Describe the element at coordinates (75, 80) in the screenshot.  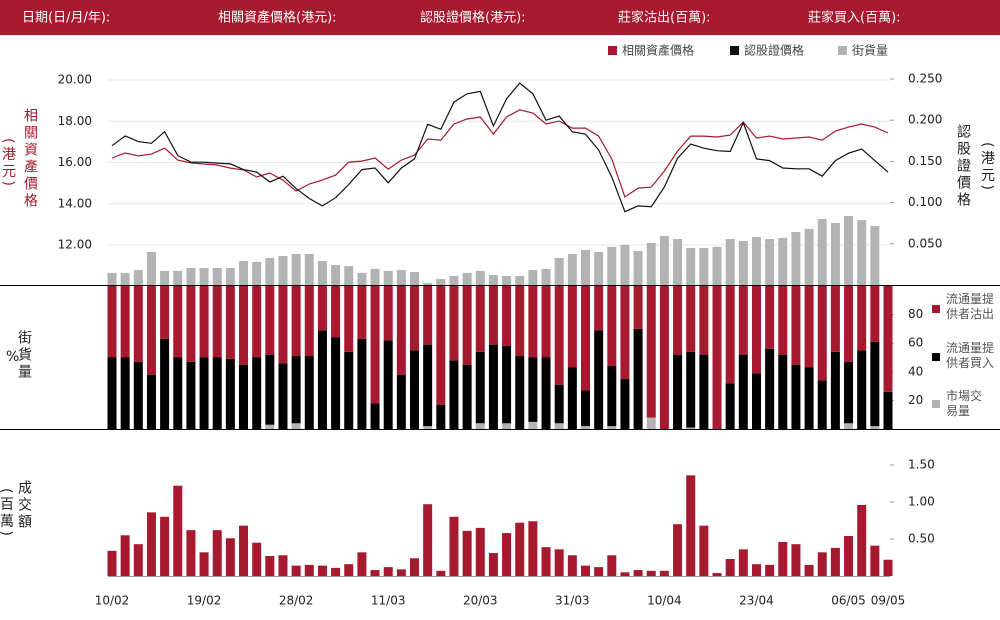
I see `y-tick-label: 20.00` at that location.